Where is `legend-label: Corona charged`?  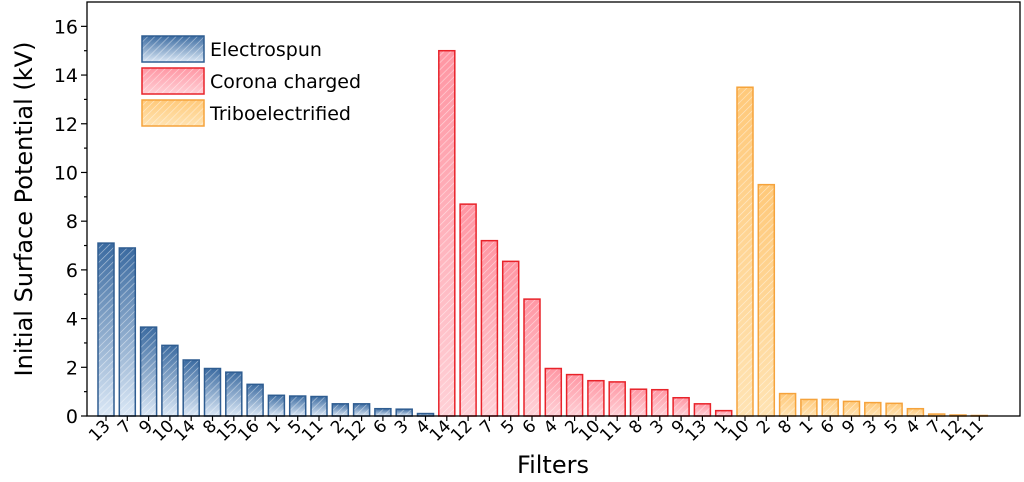 legend-label: Corona charged is located at coordinates (285, 82).